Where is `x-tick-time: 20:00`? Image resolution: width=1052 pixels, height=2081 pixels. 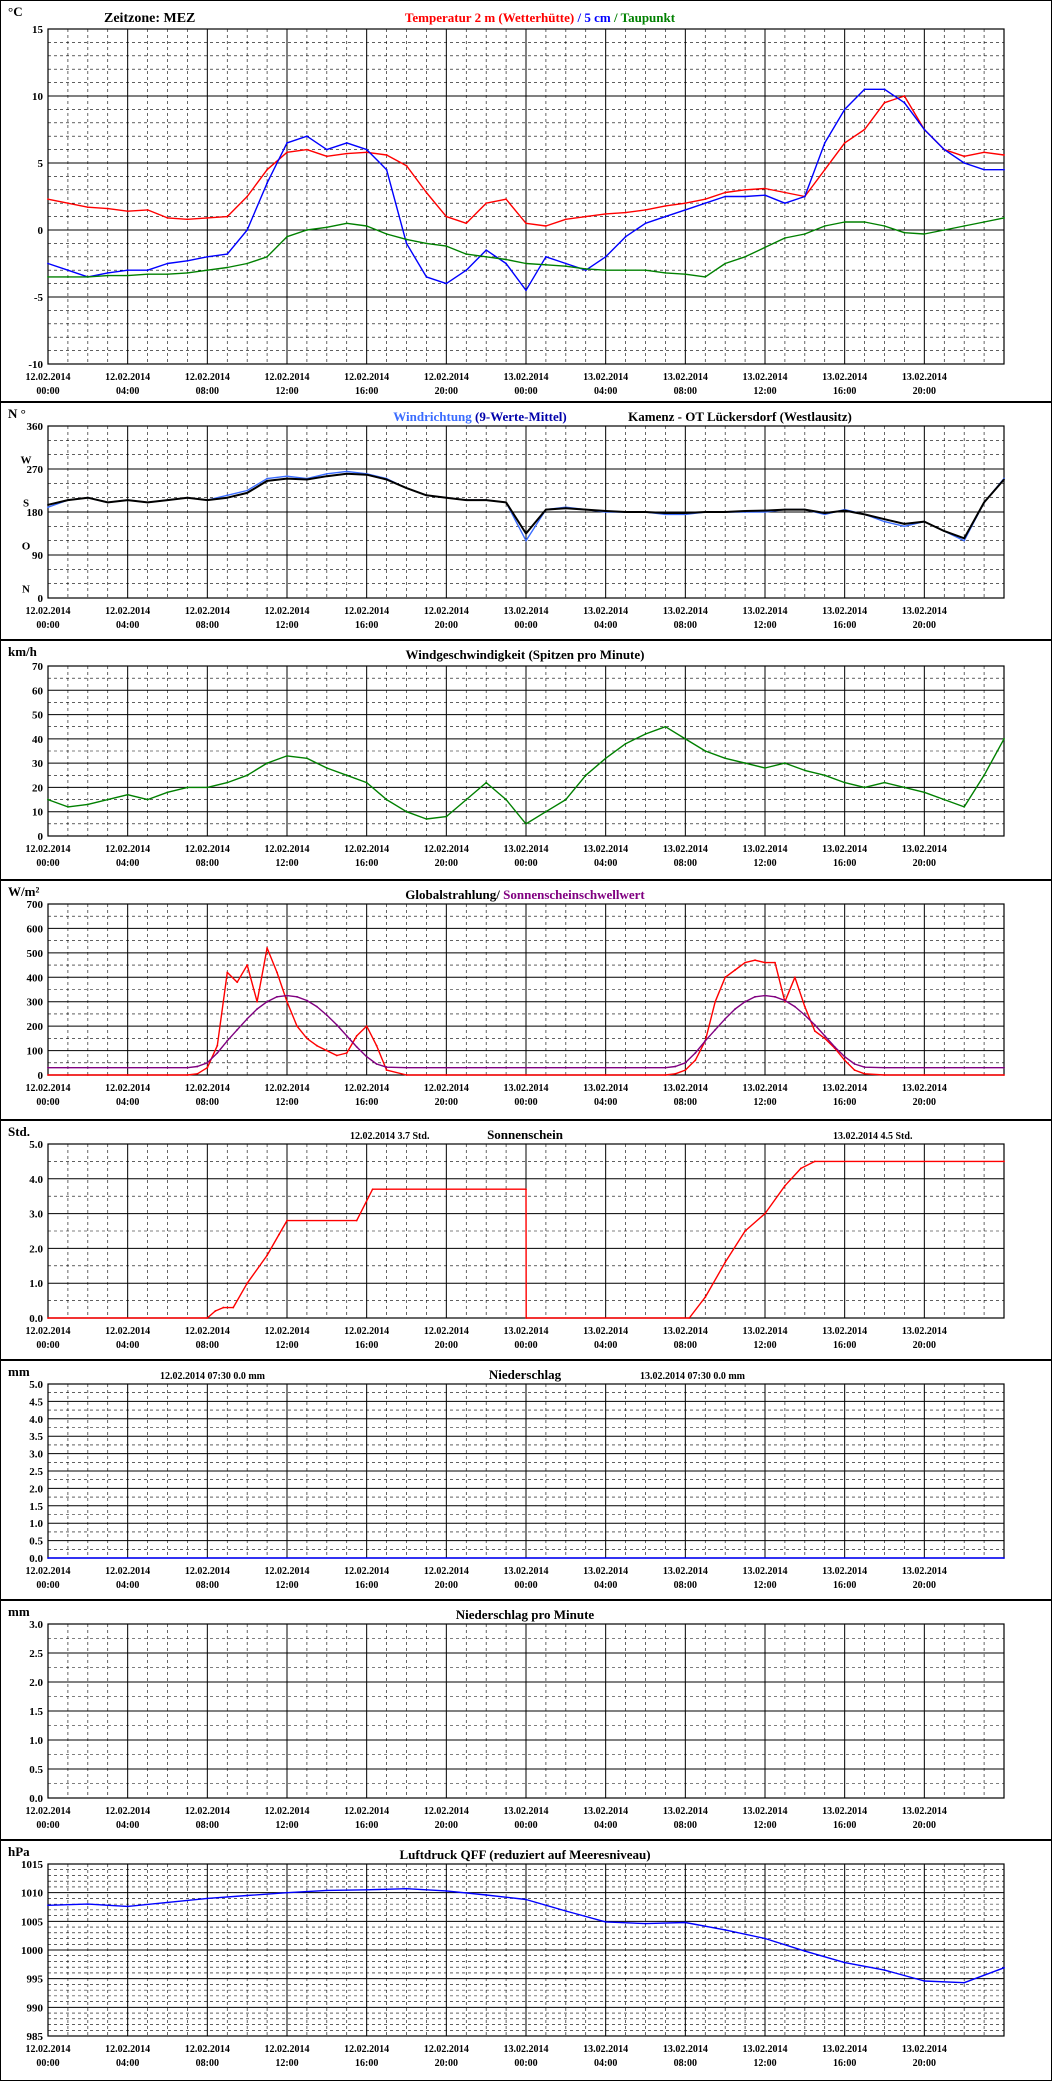
x-tick-time: 20:00 is located at coordinates (924, 863).